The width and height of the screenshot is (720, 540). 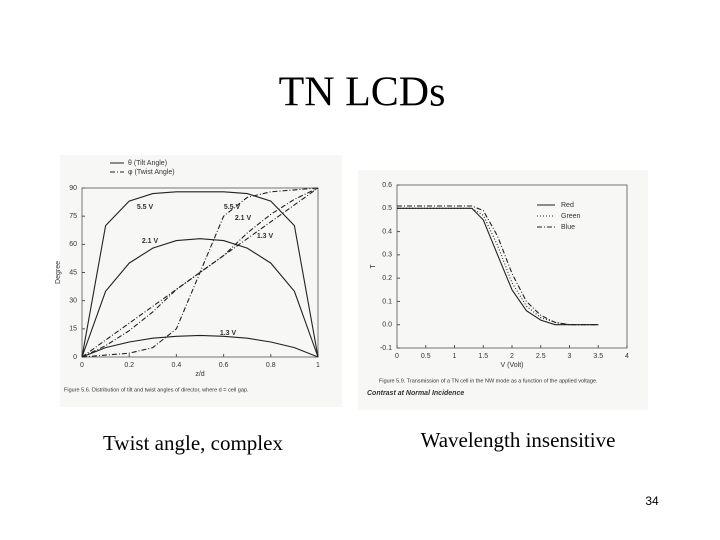 What do you see at coordinates (387, 301) in the screenshot?
I see `y-tick-label: 0.1` at bounding box center [387, 301].